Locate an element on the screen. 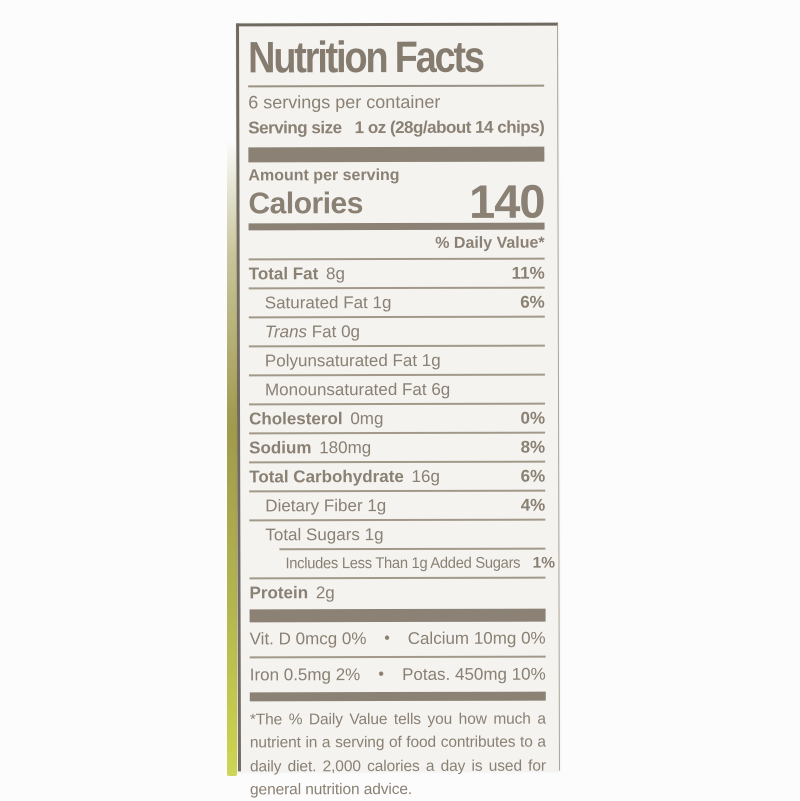  nutrient-row-total-carbohydrate: Total Carbohydrate 16g 6% is located at coordinates (397, 475).